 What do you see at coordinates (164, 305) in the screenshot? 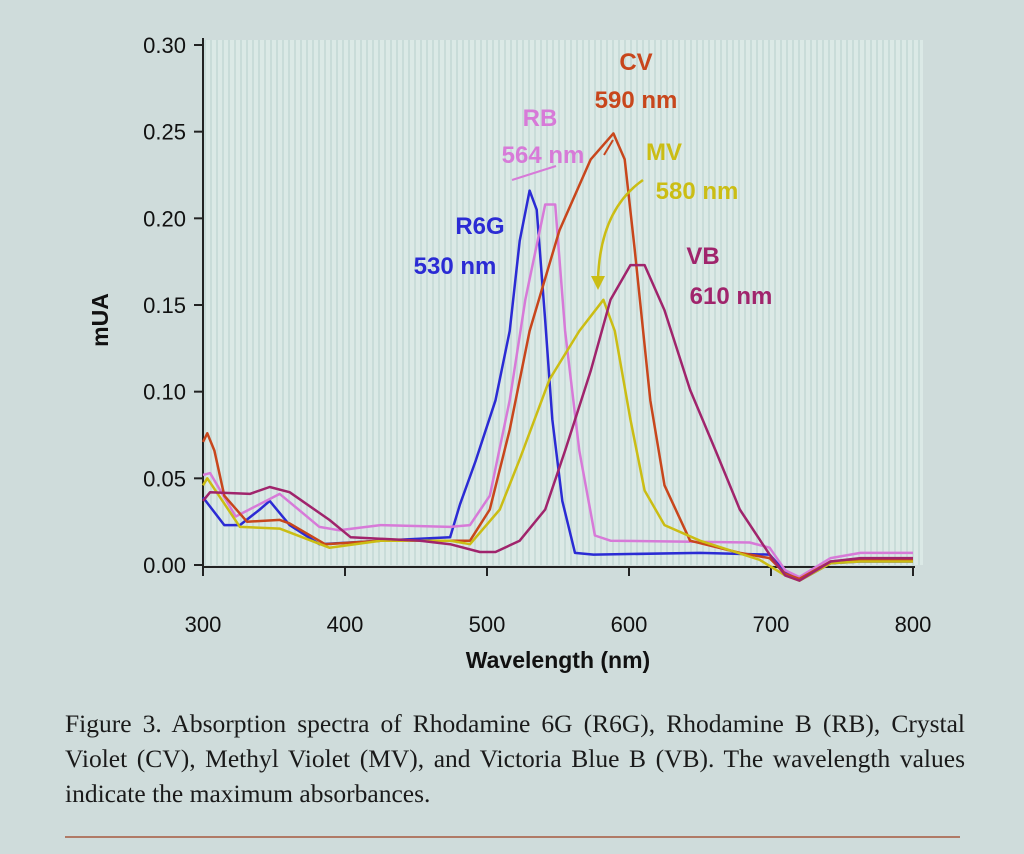
I see `y-tick-label: 0.15` at bounding box center [164, 305].